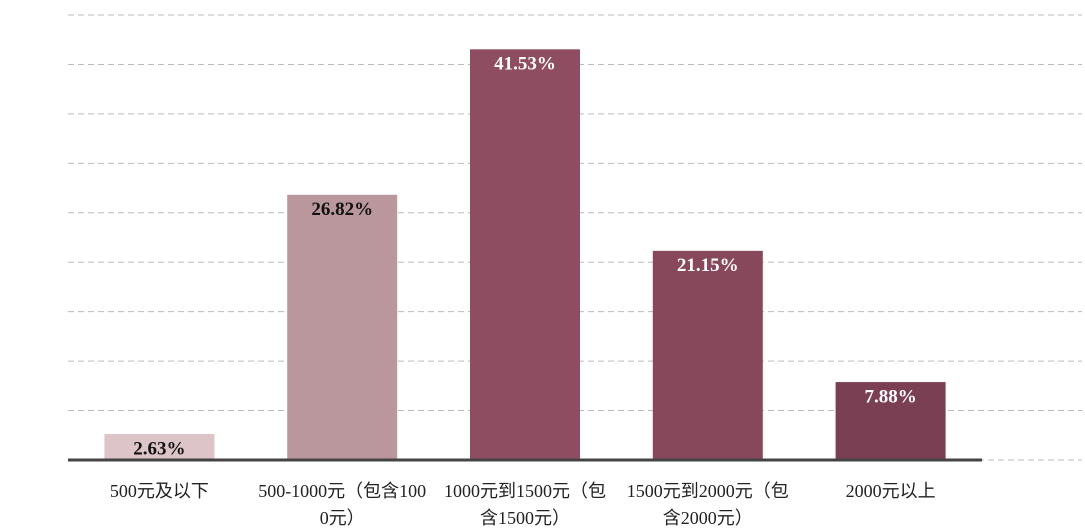 Image resolution: width=1085 pixels, height=531 pixels. Describe the element at coordinates (708, 265) in the screenshot. I see `data-label: 21.15%` at that location.